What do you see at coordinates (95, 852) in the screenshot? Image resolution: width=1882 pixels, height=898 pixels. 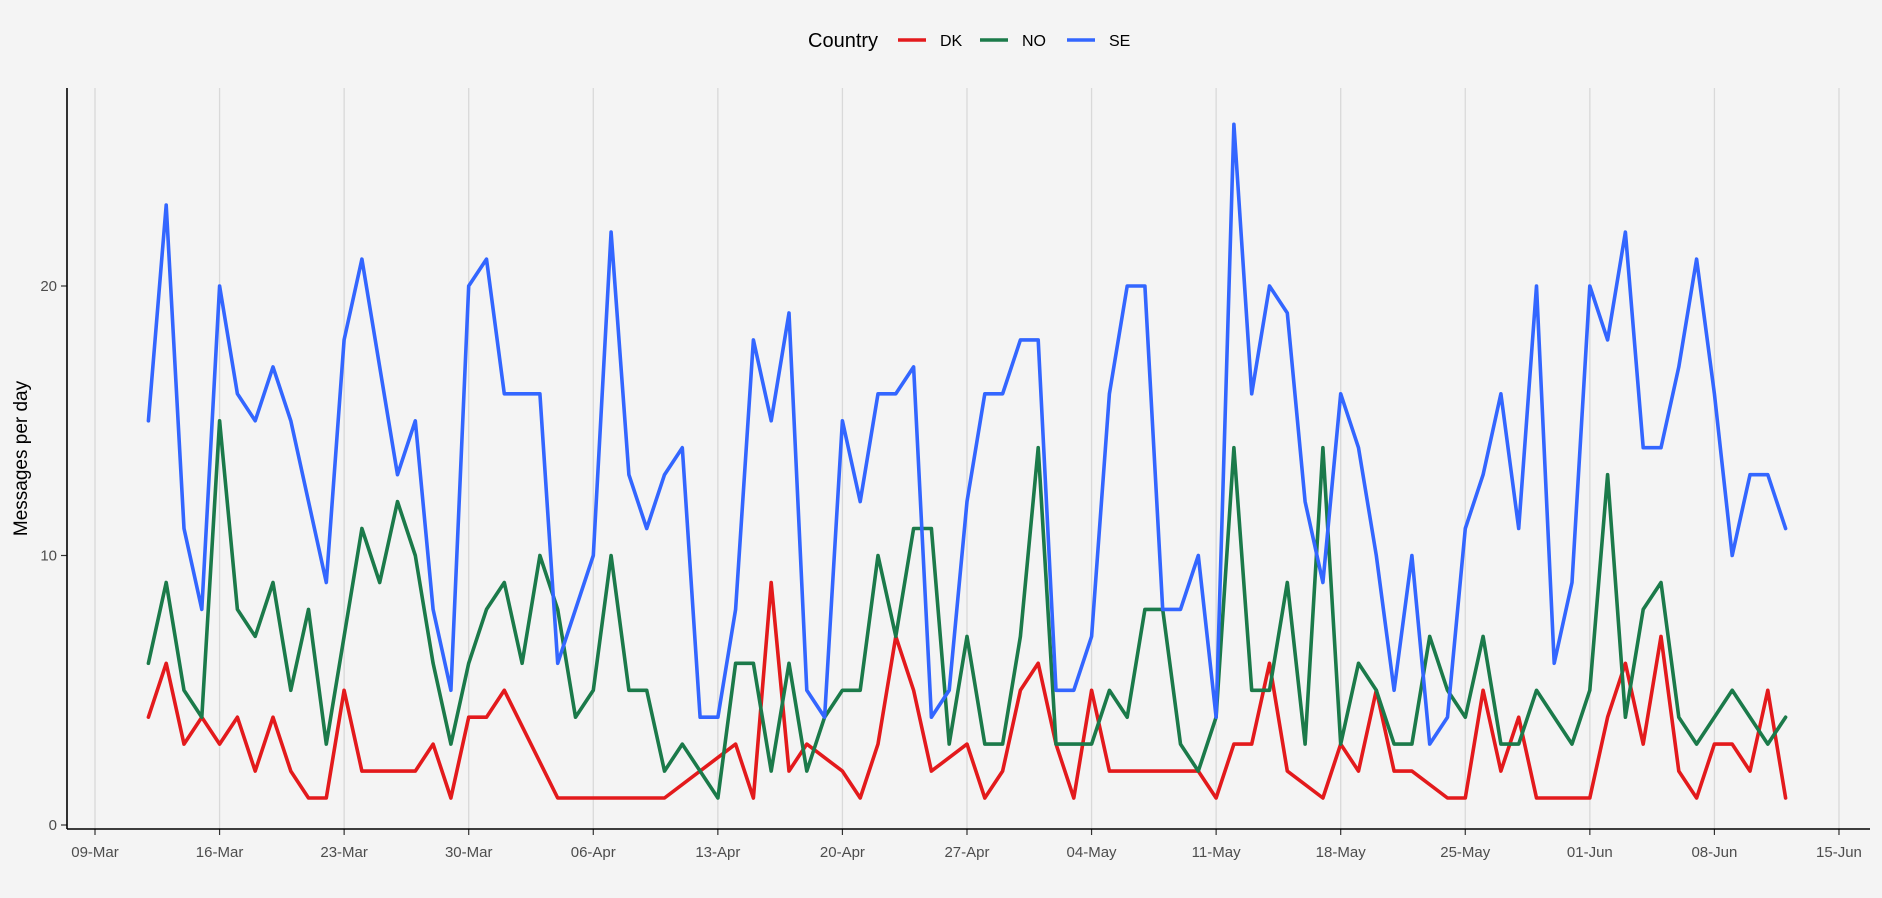 I see `x-tick-label: 09-Mar` at bounding box center [95, 852].